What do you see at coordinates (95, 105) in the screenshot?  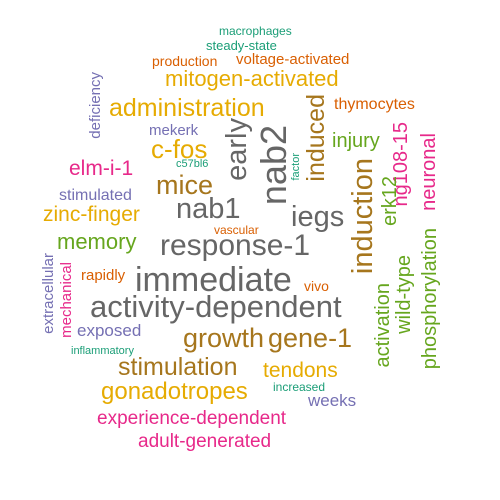 I see `word-deficiency: deficiency` at bounding box center [95, 105].